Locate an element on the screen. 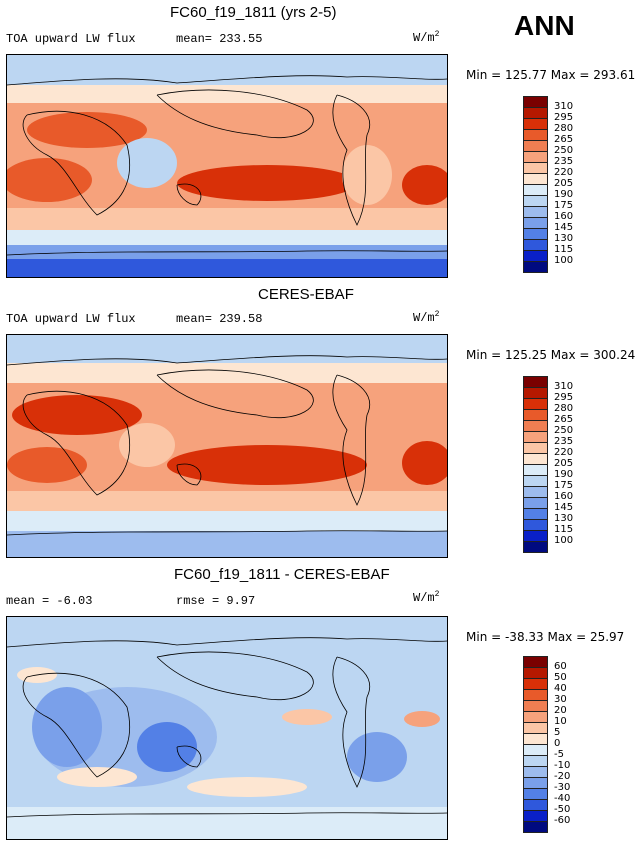 The height and width of the screenshot is (842, 644). panel1-minmax: Min = 125.77 Max = 293.61 is located at coordinates (551, 75).